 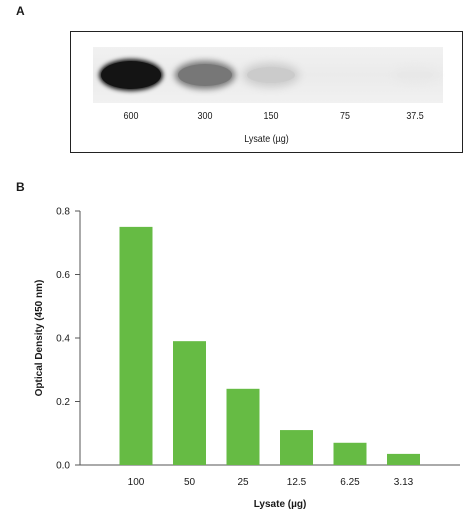 I want to click on x-tick-label: 25, so click(x=243, y=482).